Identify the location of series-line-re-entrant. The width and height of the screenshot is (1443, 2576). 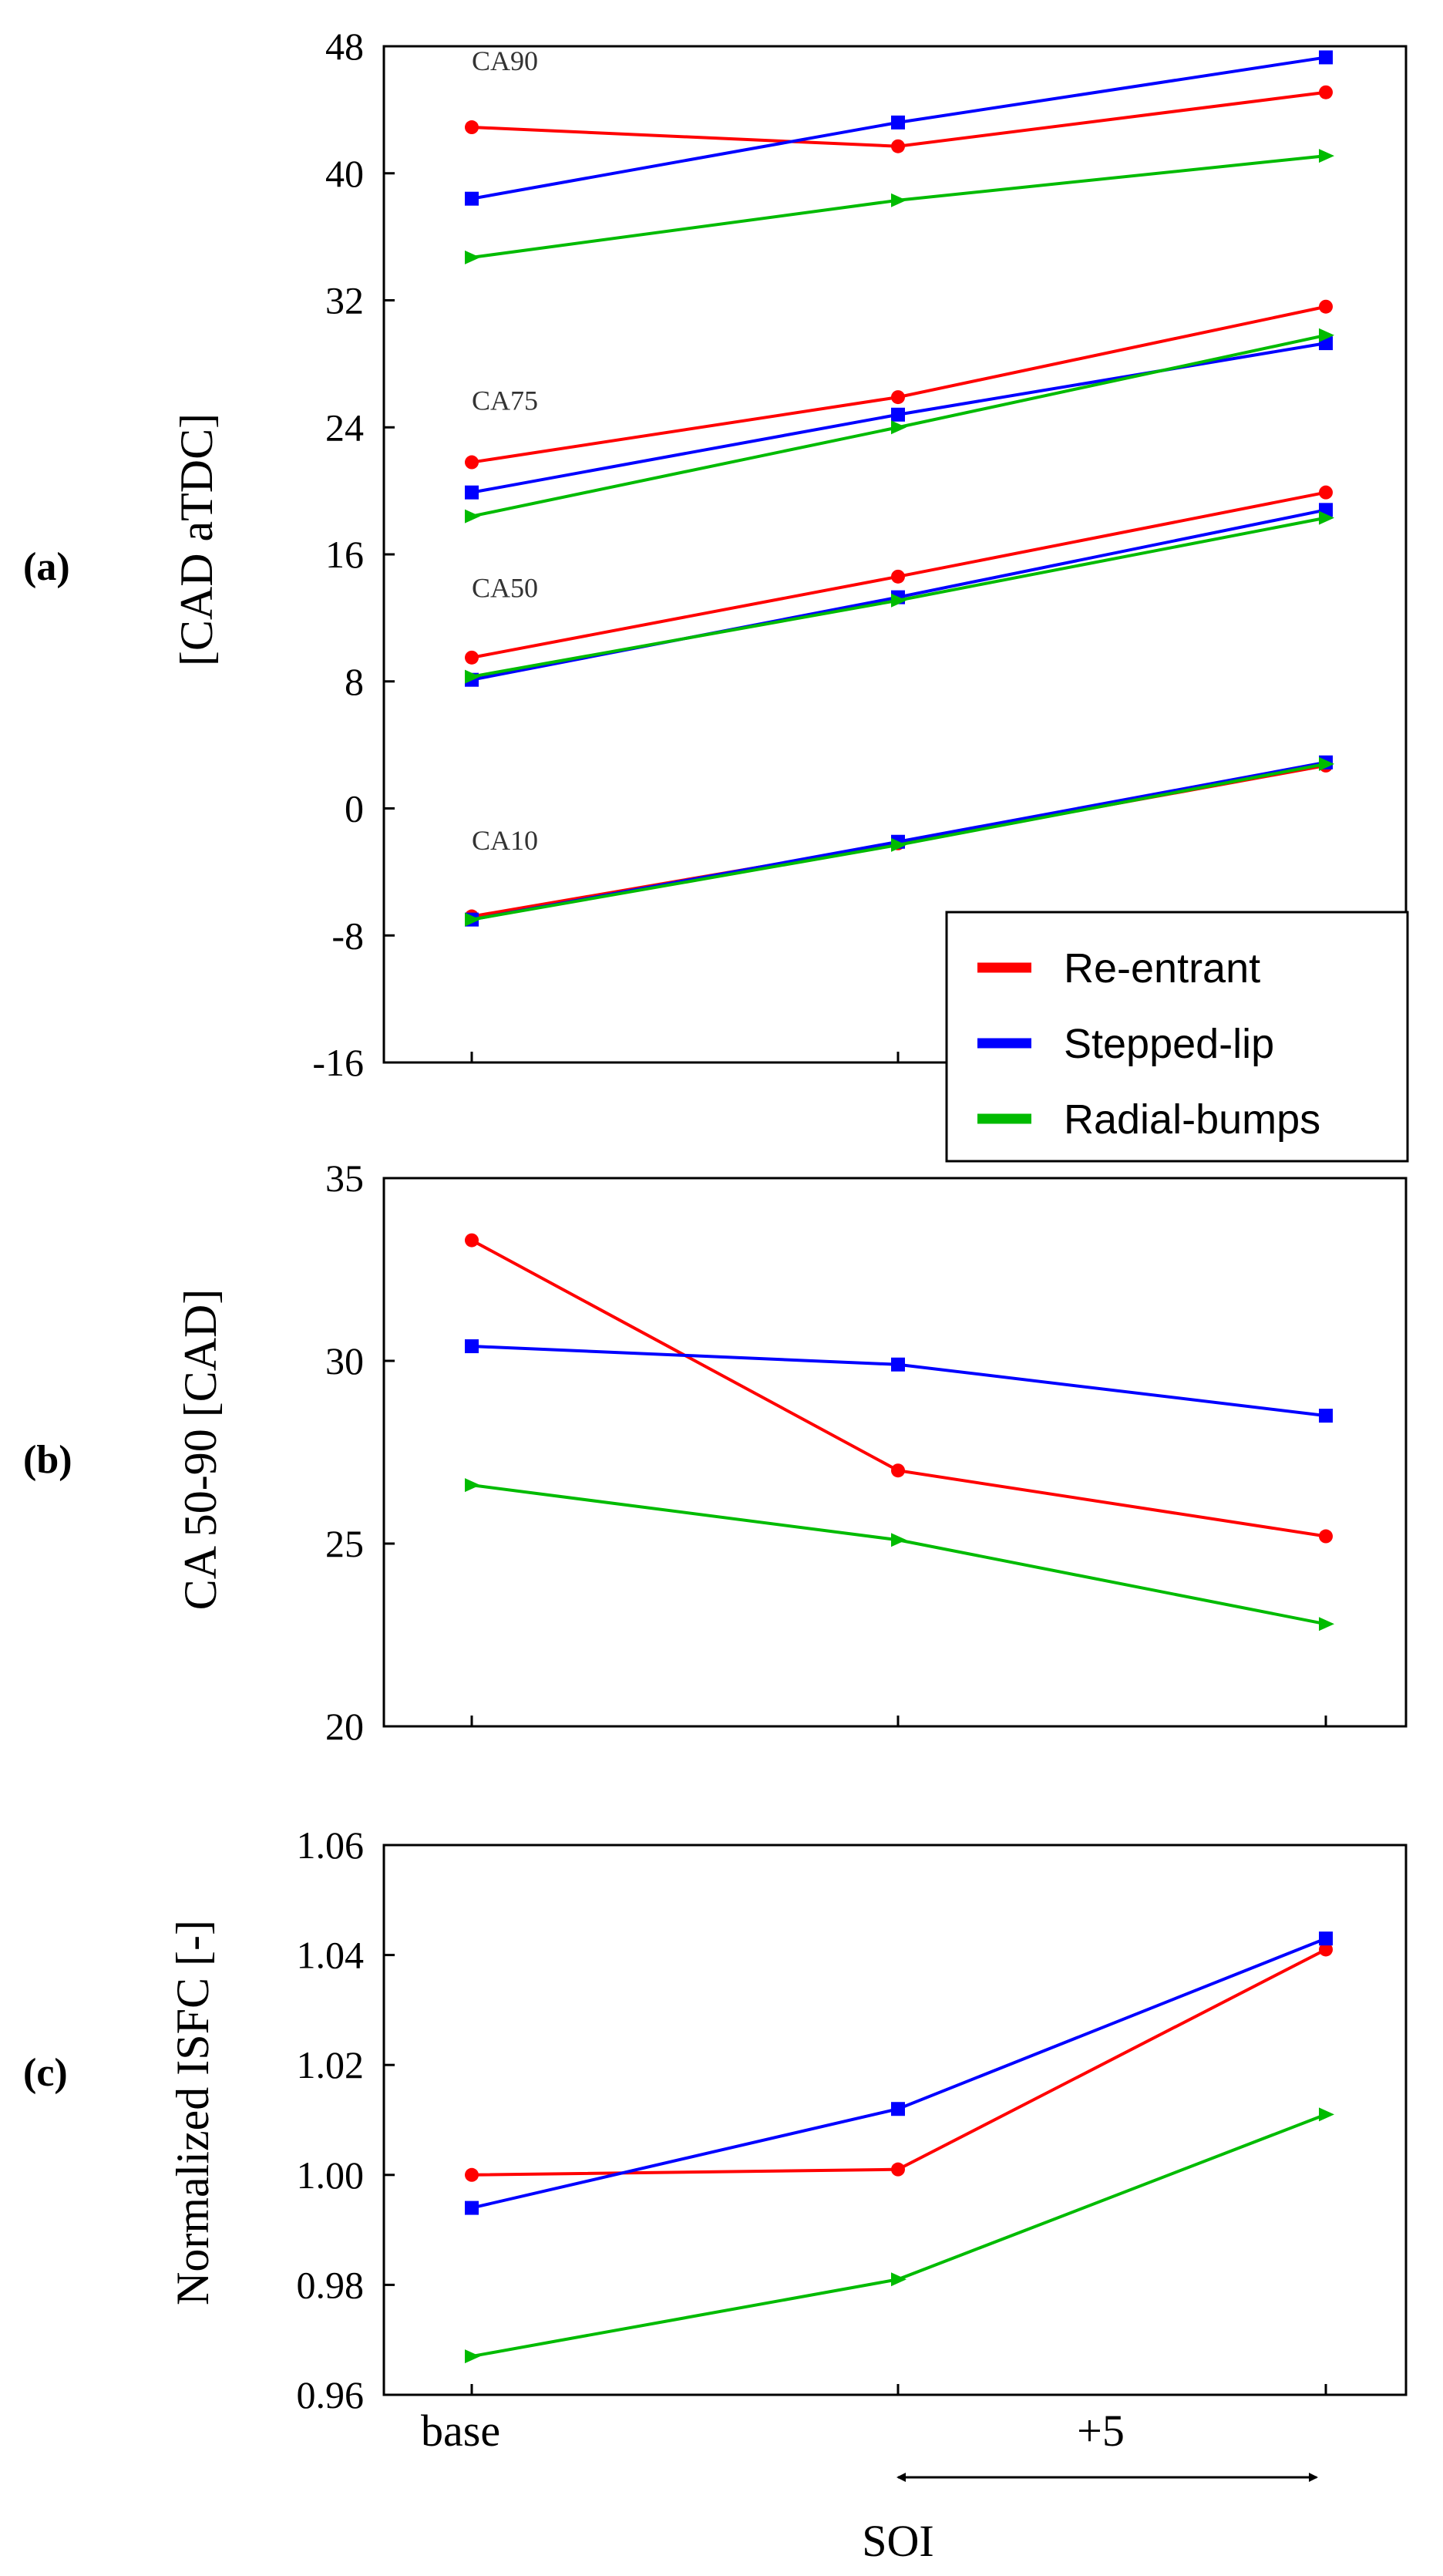
(899, 1388).